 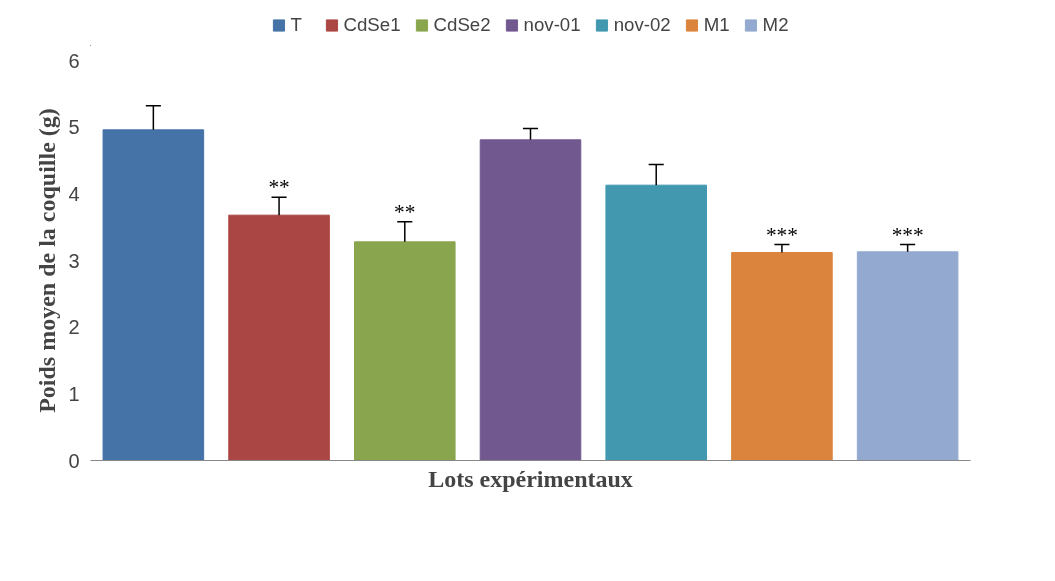 What do you see at coordinates (716, 25) in the screenshot?
I see `legend-label: M1` at bounding box center [716, 25].